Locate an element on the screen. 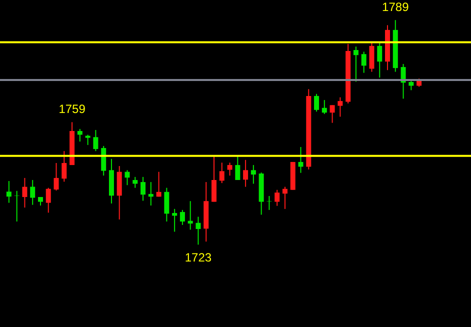  annotation: 1723 is located at coordinates (198, 257).